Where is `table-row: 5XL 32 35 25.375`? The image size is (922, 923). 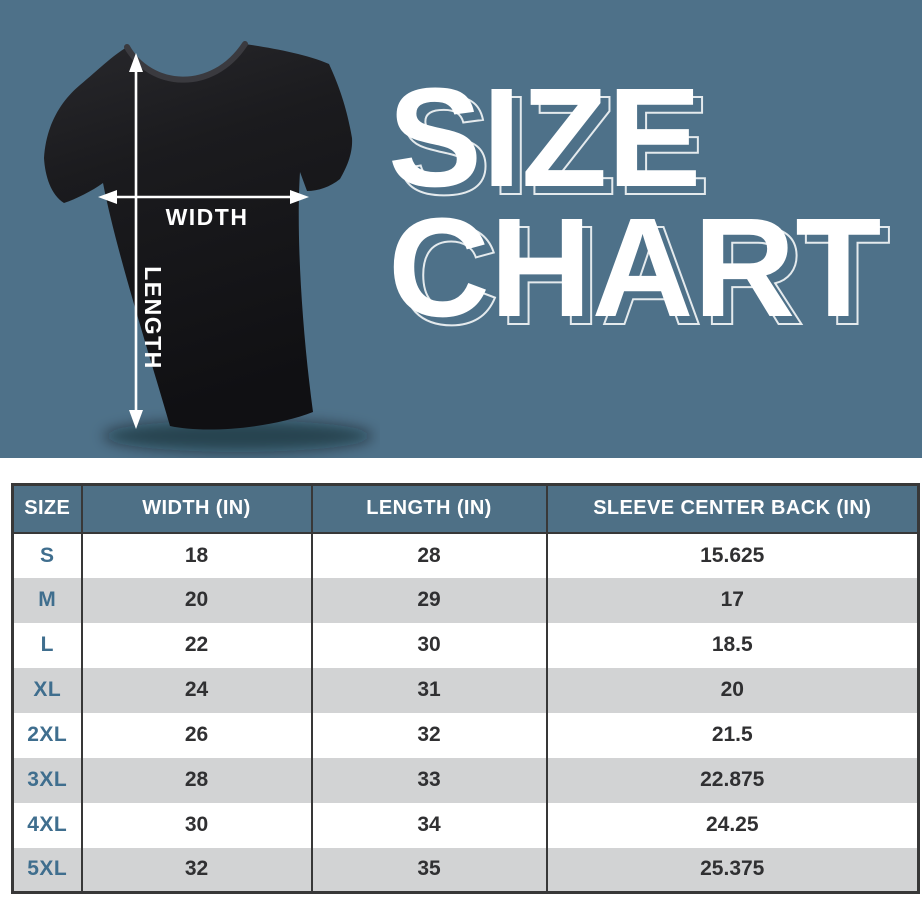
table-row: 5XL 32 35 25.375 is located at coordinates (465, 870).